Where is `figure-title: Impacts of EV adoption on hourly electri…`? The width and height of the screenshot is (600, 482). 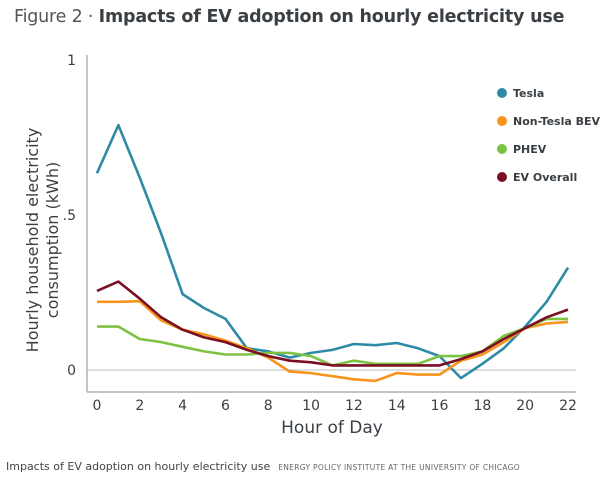 figure-title: Impacts of EV adoption on hourly electri… is located at coordinates (331, 17).